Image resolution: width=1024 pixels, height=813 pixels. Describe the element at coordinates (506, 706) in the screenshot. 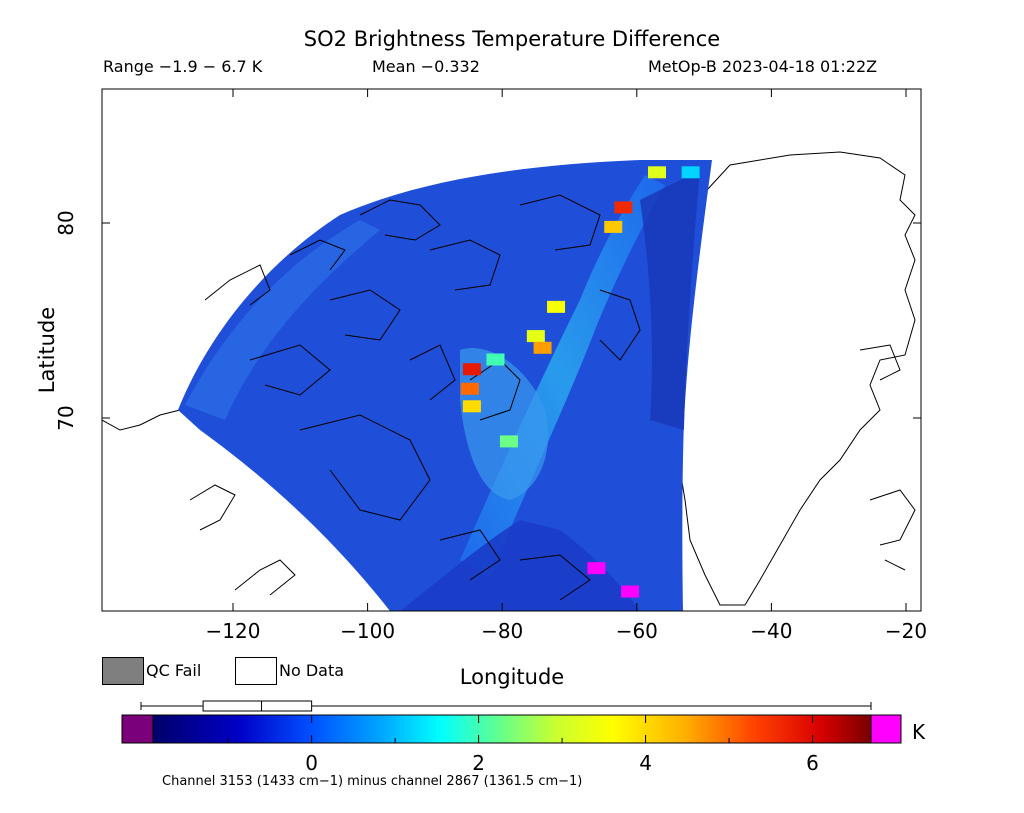

I see `colorbar-boxplot` at that location.